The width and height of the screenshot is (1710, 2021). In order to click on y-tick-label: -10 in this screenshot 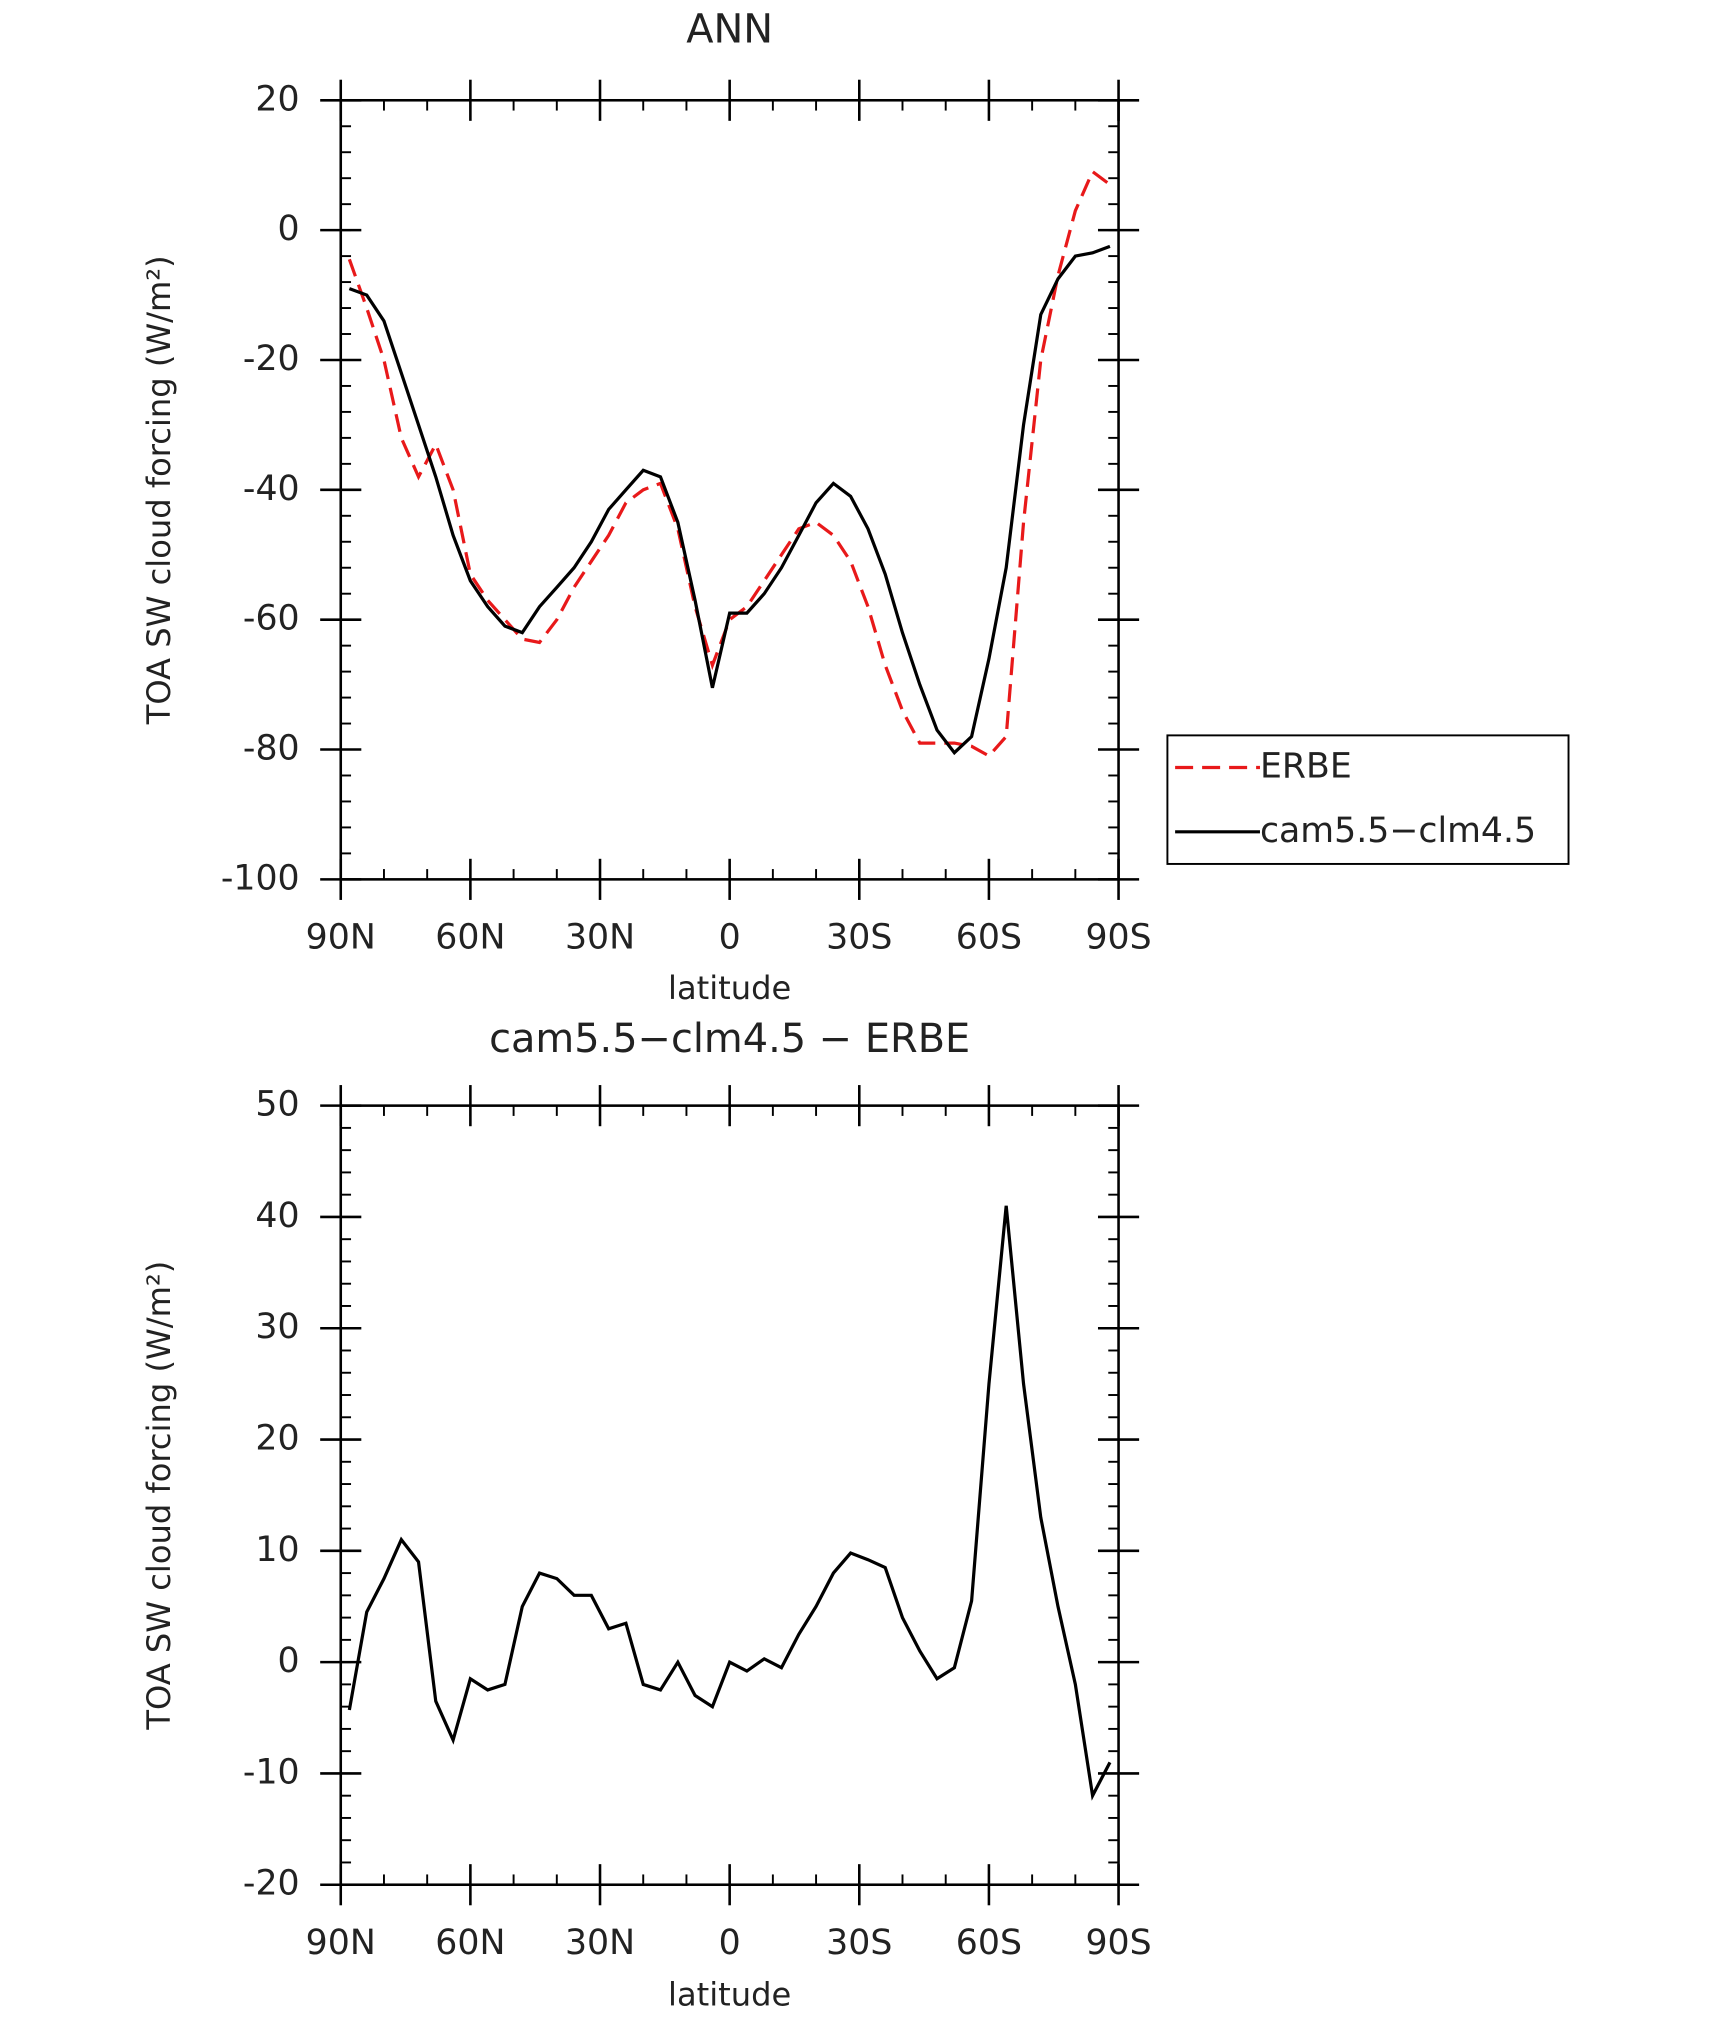, I will do `click(271, 1772)`.